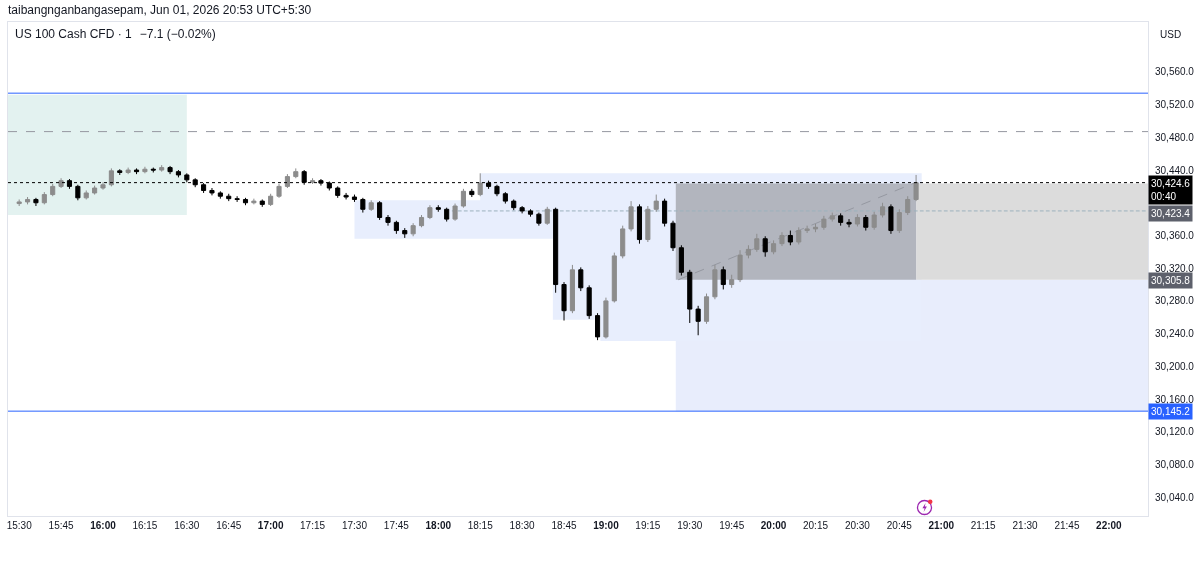 This screenshot has width=1200, height=583. I want to click on y-tick-label: 30,120.0, so click(1175, 432).